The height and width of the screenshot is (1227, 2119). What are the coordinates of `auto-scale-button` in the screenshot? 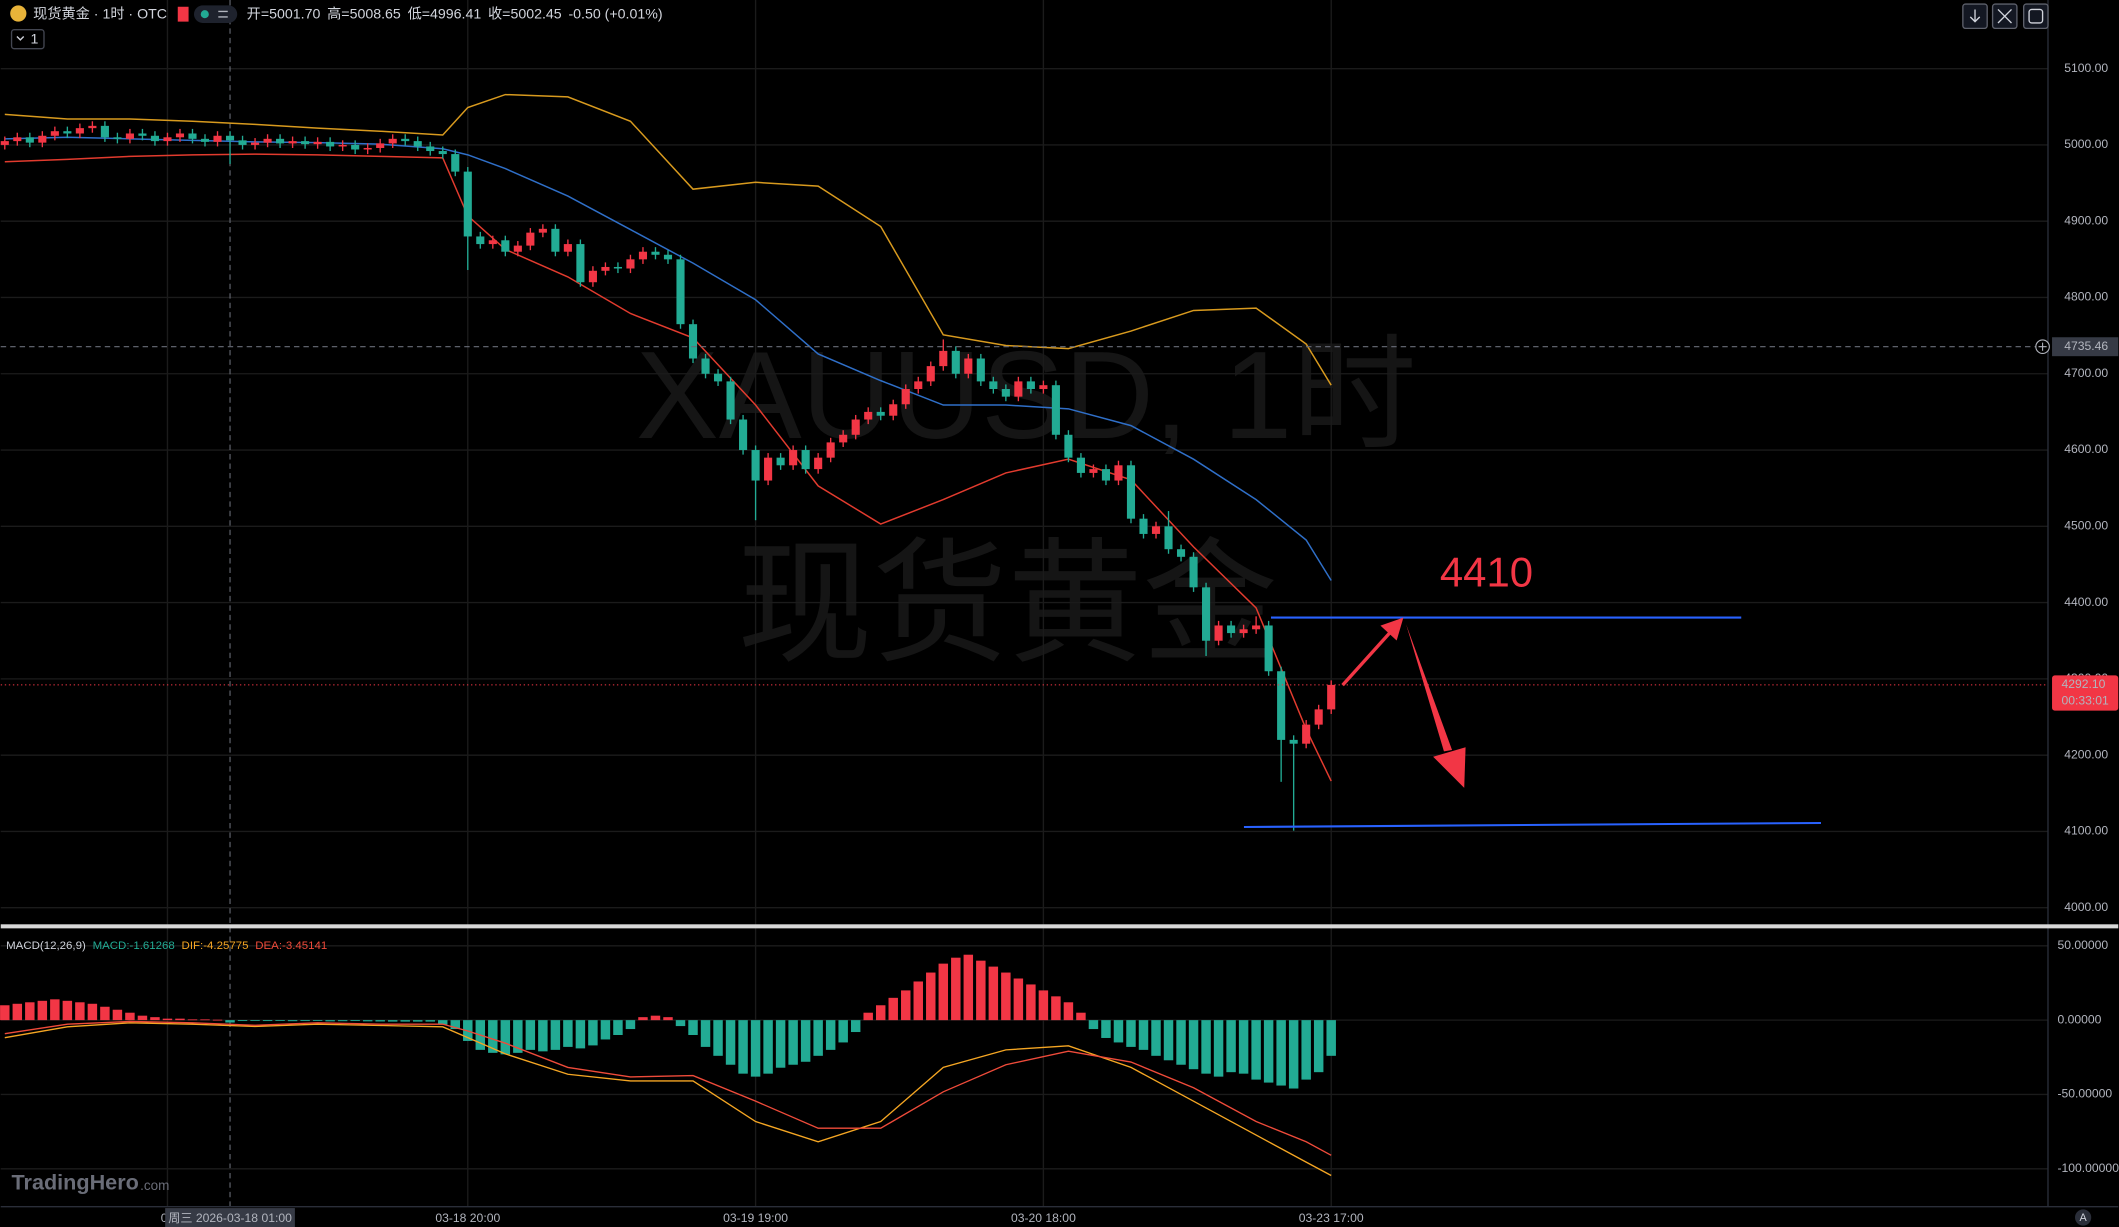 It's located at (2083, 1217).